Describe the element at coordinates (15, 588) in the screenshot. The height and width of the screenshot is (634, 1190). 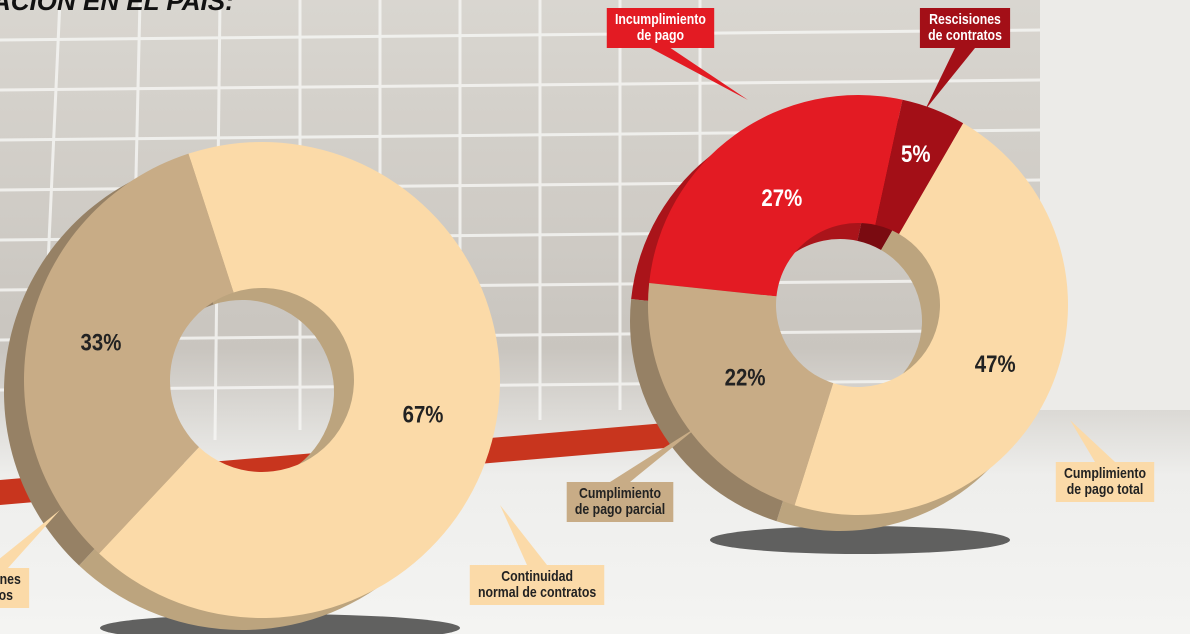
I see `category-label: aciones ratos` at that location.